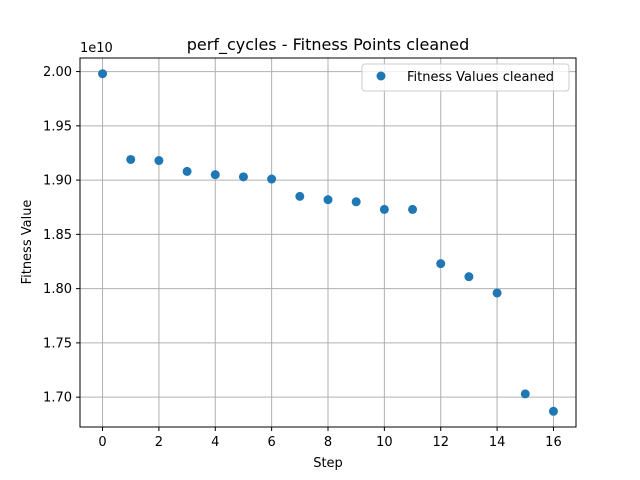 Image resolution: width=640 pixels, height=480 pixels. I want to click on y-offset-label: 1e10, so click(96, 48).